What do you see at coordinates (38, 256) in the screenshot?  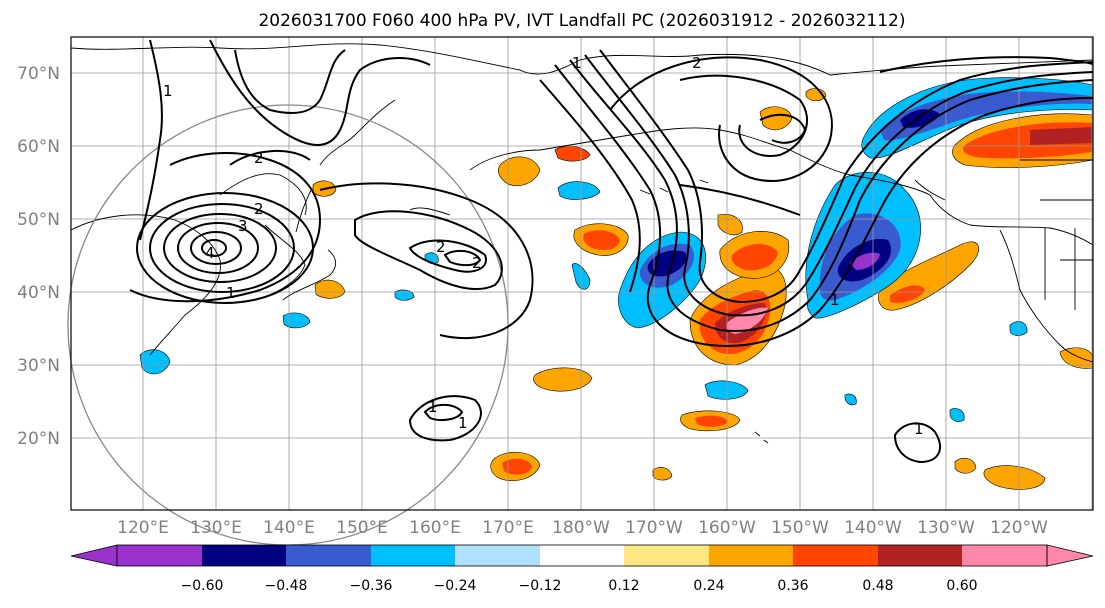 I see `latitude-labels: 70°N 60°N 50°N 40°N 30°N 20°N` at bounding box center [38, 256].